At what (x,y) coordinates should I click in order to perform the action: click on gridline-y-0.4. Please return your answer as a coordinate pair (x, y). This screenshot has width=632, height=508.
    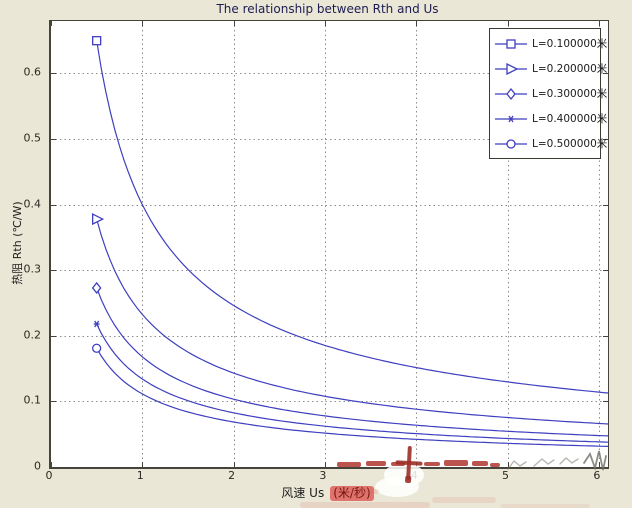
    Looking at the image, I should click on (329, 205).